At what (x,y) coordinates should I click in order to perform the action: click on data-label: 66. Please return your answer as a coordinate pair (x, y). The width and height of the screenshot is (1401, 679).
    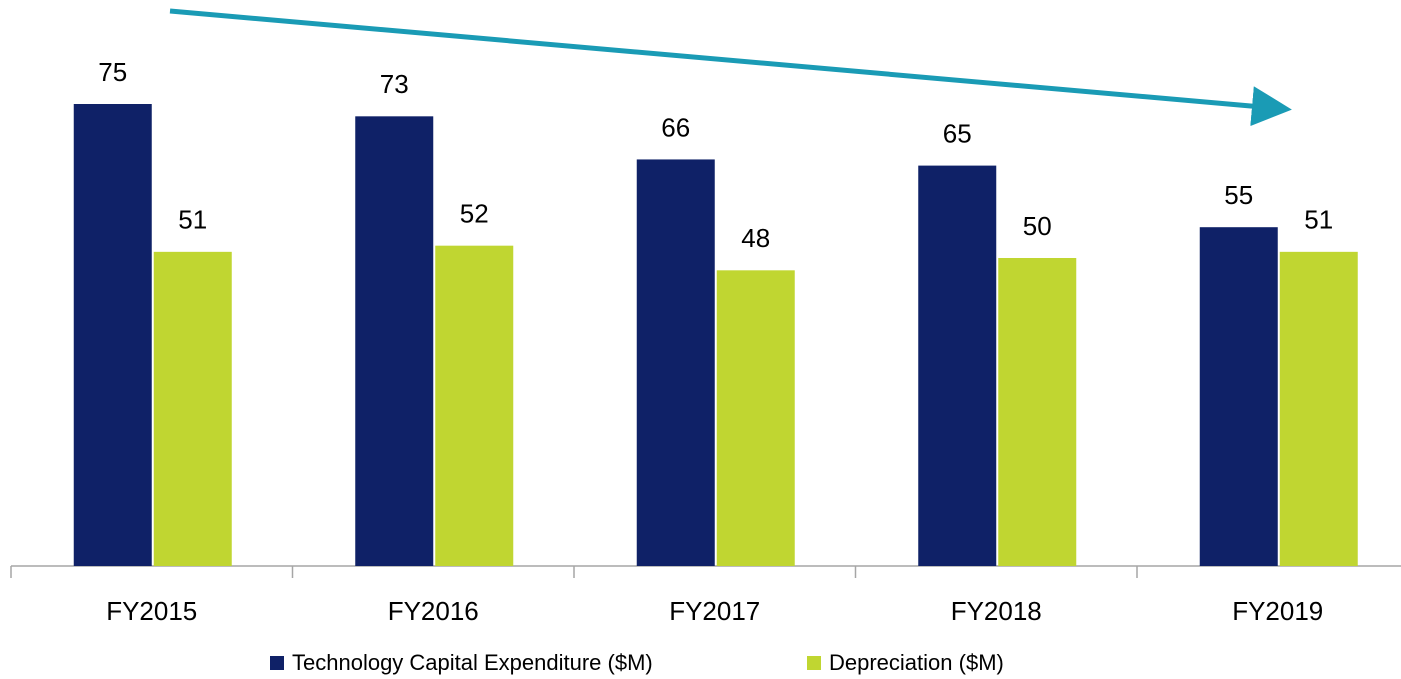
    Looking at the image, I should click on (675, 127).